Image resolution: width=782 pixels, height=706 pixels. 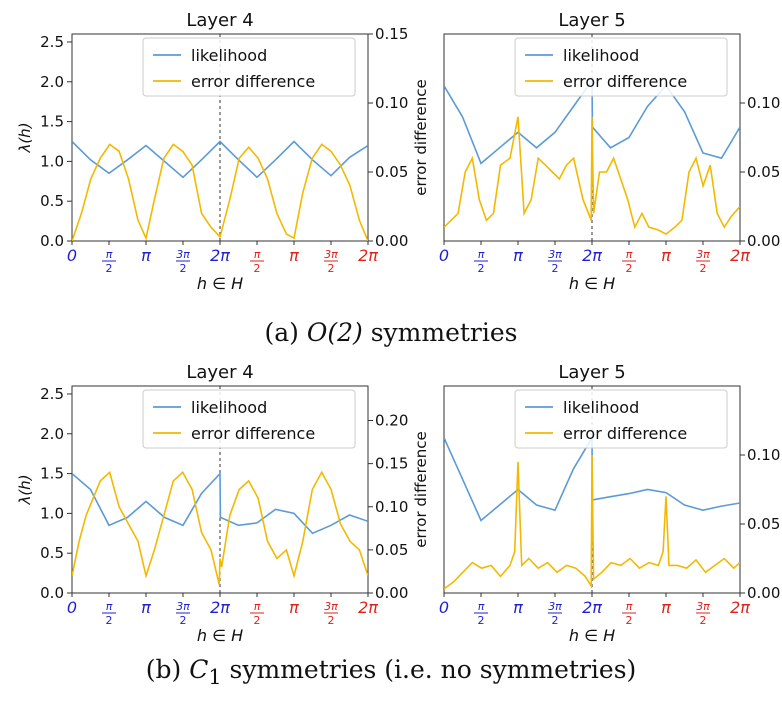 I want to click on y-tick-label-left: 2.0, so click(x=52, y=434).